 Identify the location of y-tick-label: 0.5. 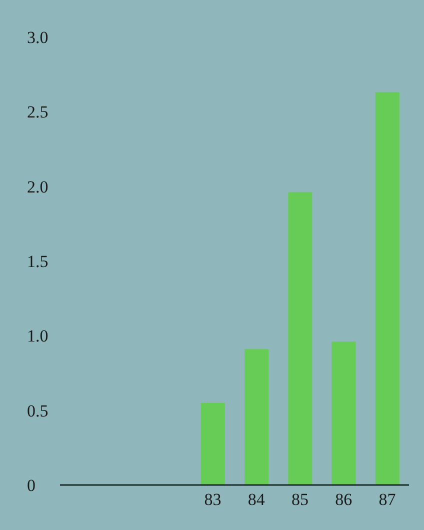
(37, 410).